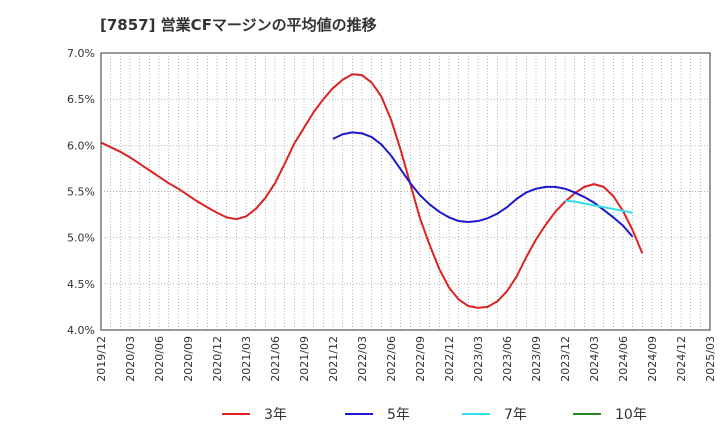 The width and height of the screenshot is (720, 440). What do you see at coordinates (81, 192) in the screenshot?
I see `y-tick-label: 5.5%` at bounding box center [81, 192].